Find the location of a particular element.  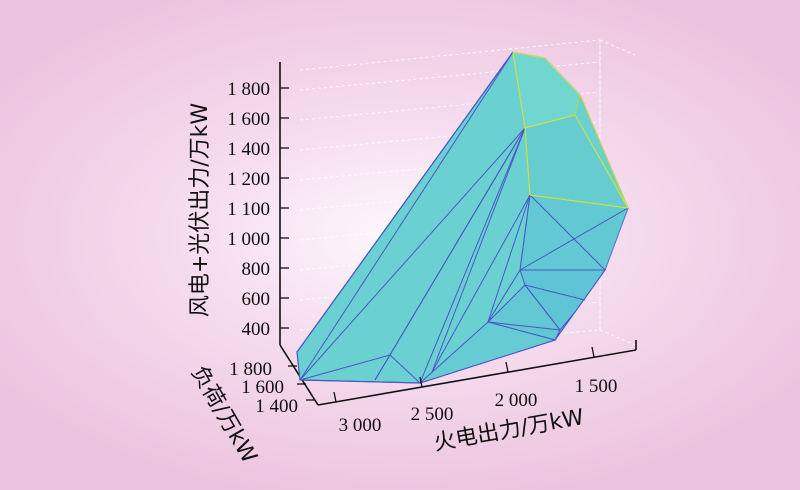

surface-edges-highlight is located at coordinates (570, 130).